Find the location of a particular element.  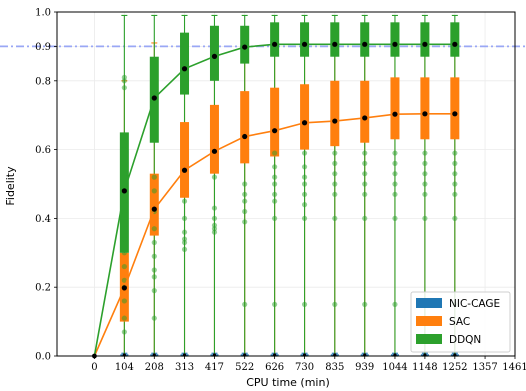

y-tick-label-1: 0.2 is located at coordinates (43, 288).